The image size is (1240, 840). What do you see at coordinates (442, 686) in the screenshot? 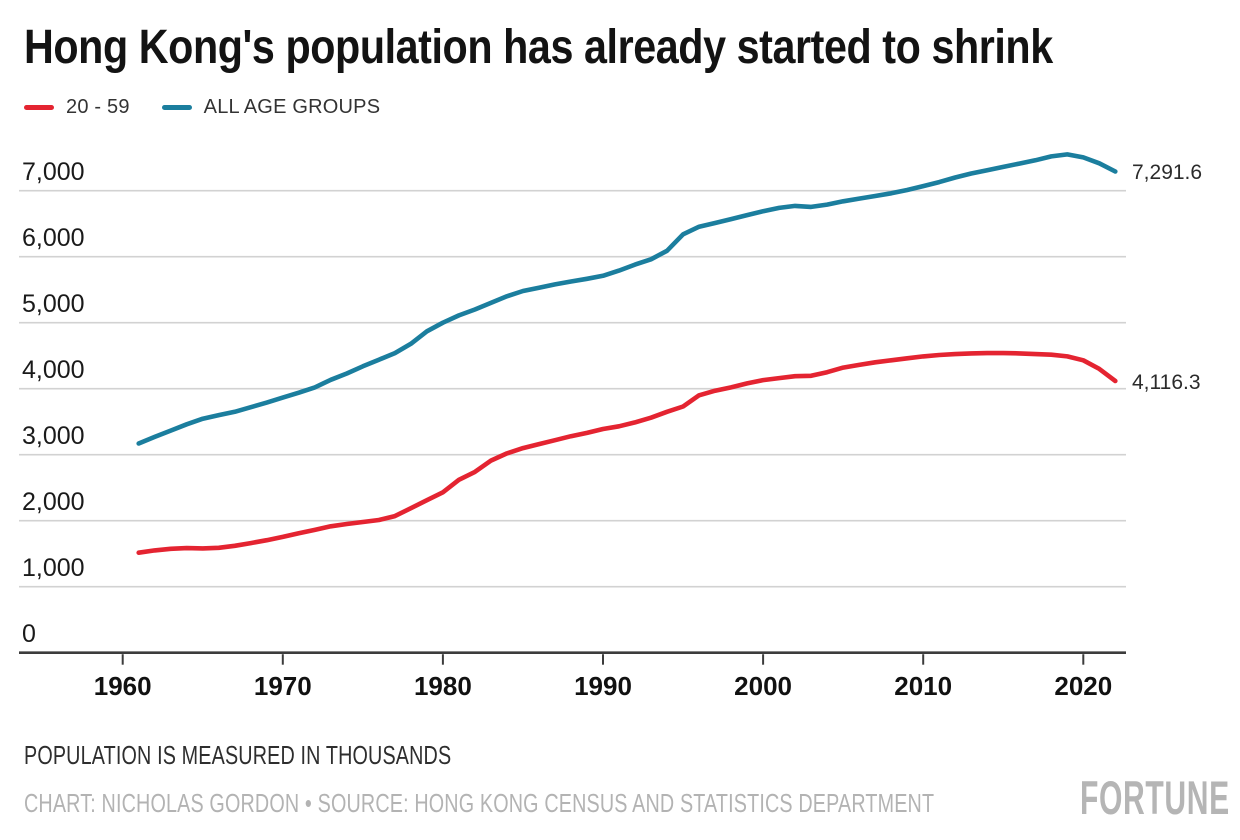
I see `x-tick-label: 1980` at bounding box center [442, 686].